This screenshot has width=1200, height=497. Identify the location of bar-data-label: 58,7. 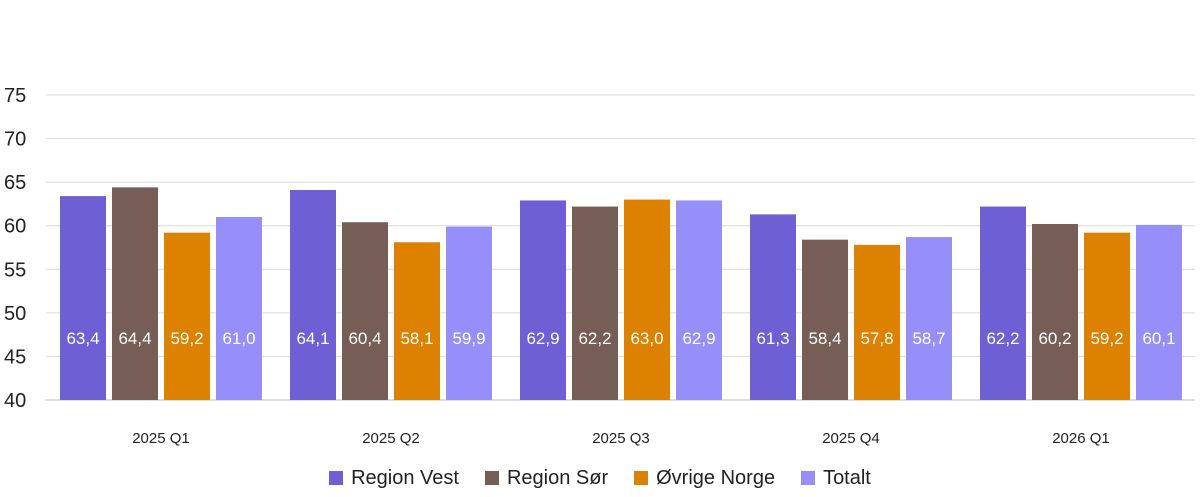
(928, 338).